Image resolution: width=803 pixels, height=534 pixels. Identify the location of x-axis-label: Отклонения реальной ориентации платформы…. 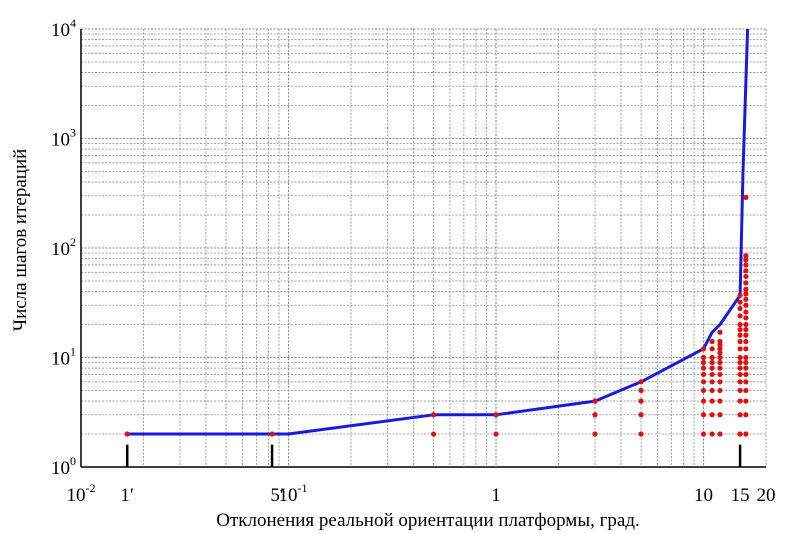
(428, 520).